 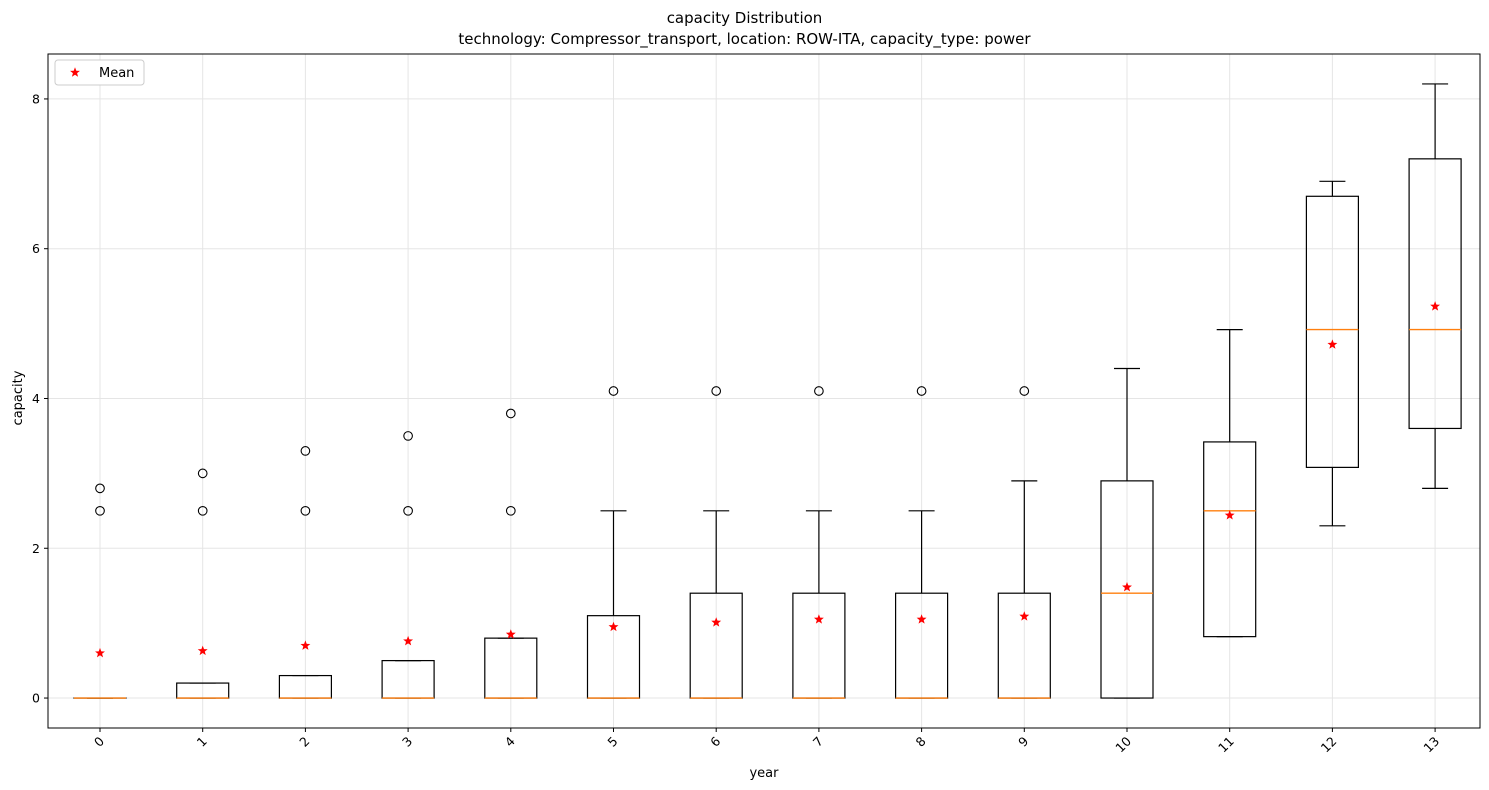 What do you see at coordinates (304, 742) in the screenshot?
I see `x-tick-label: 2` at bounding box center [304, 742].